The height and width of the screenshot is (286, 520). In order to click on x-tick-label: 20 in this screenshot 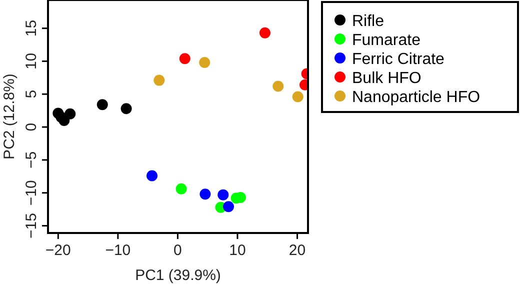, I will do `click(297, 250)`.